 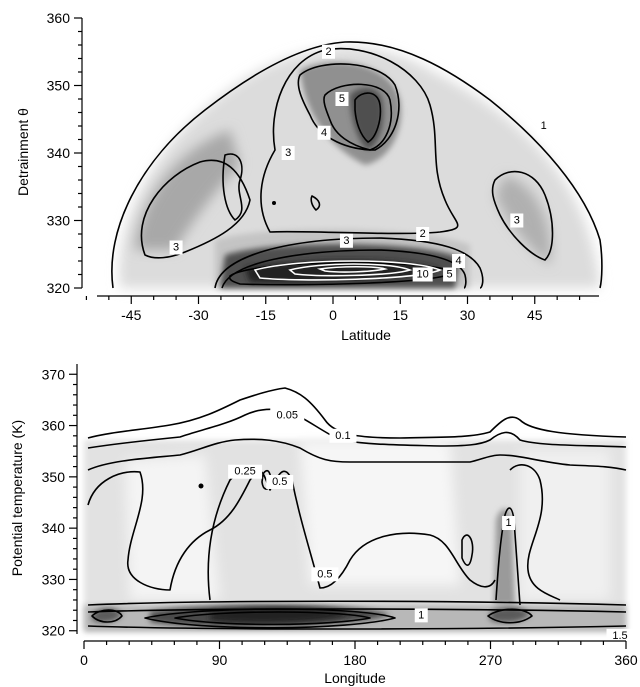 What do you see at coordinates (355, 660) in the screenshot?
I see `x-tick-label: 180` at bounding box center [355, 660].